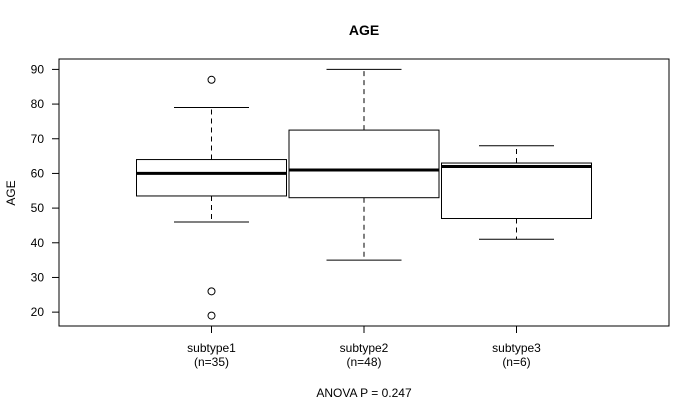 Image resolution: width=700 pixels, height=405 pixels. What do you see at coordinates (211, 348) in the screenshot?
I see `x-category-label: subtype1` at bounding box center [211, 348].